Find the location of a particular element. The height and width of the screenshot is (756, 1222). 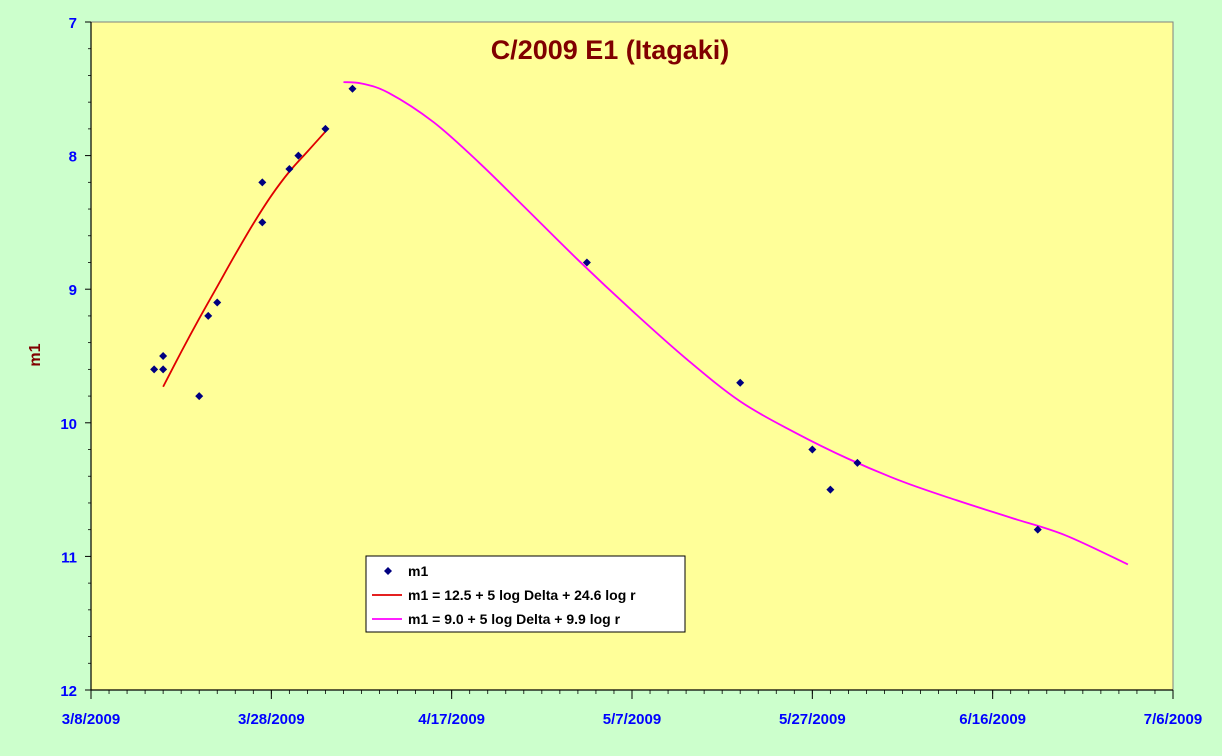

legend-label: m1 = 9.0 + 5 log Delta + 9.9 log r is located at coordinates (514, 619).